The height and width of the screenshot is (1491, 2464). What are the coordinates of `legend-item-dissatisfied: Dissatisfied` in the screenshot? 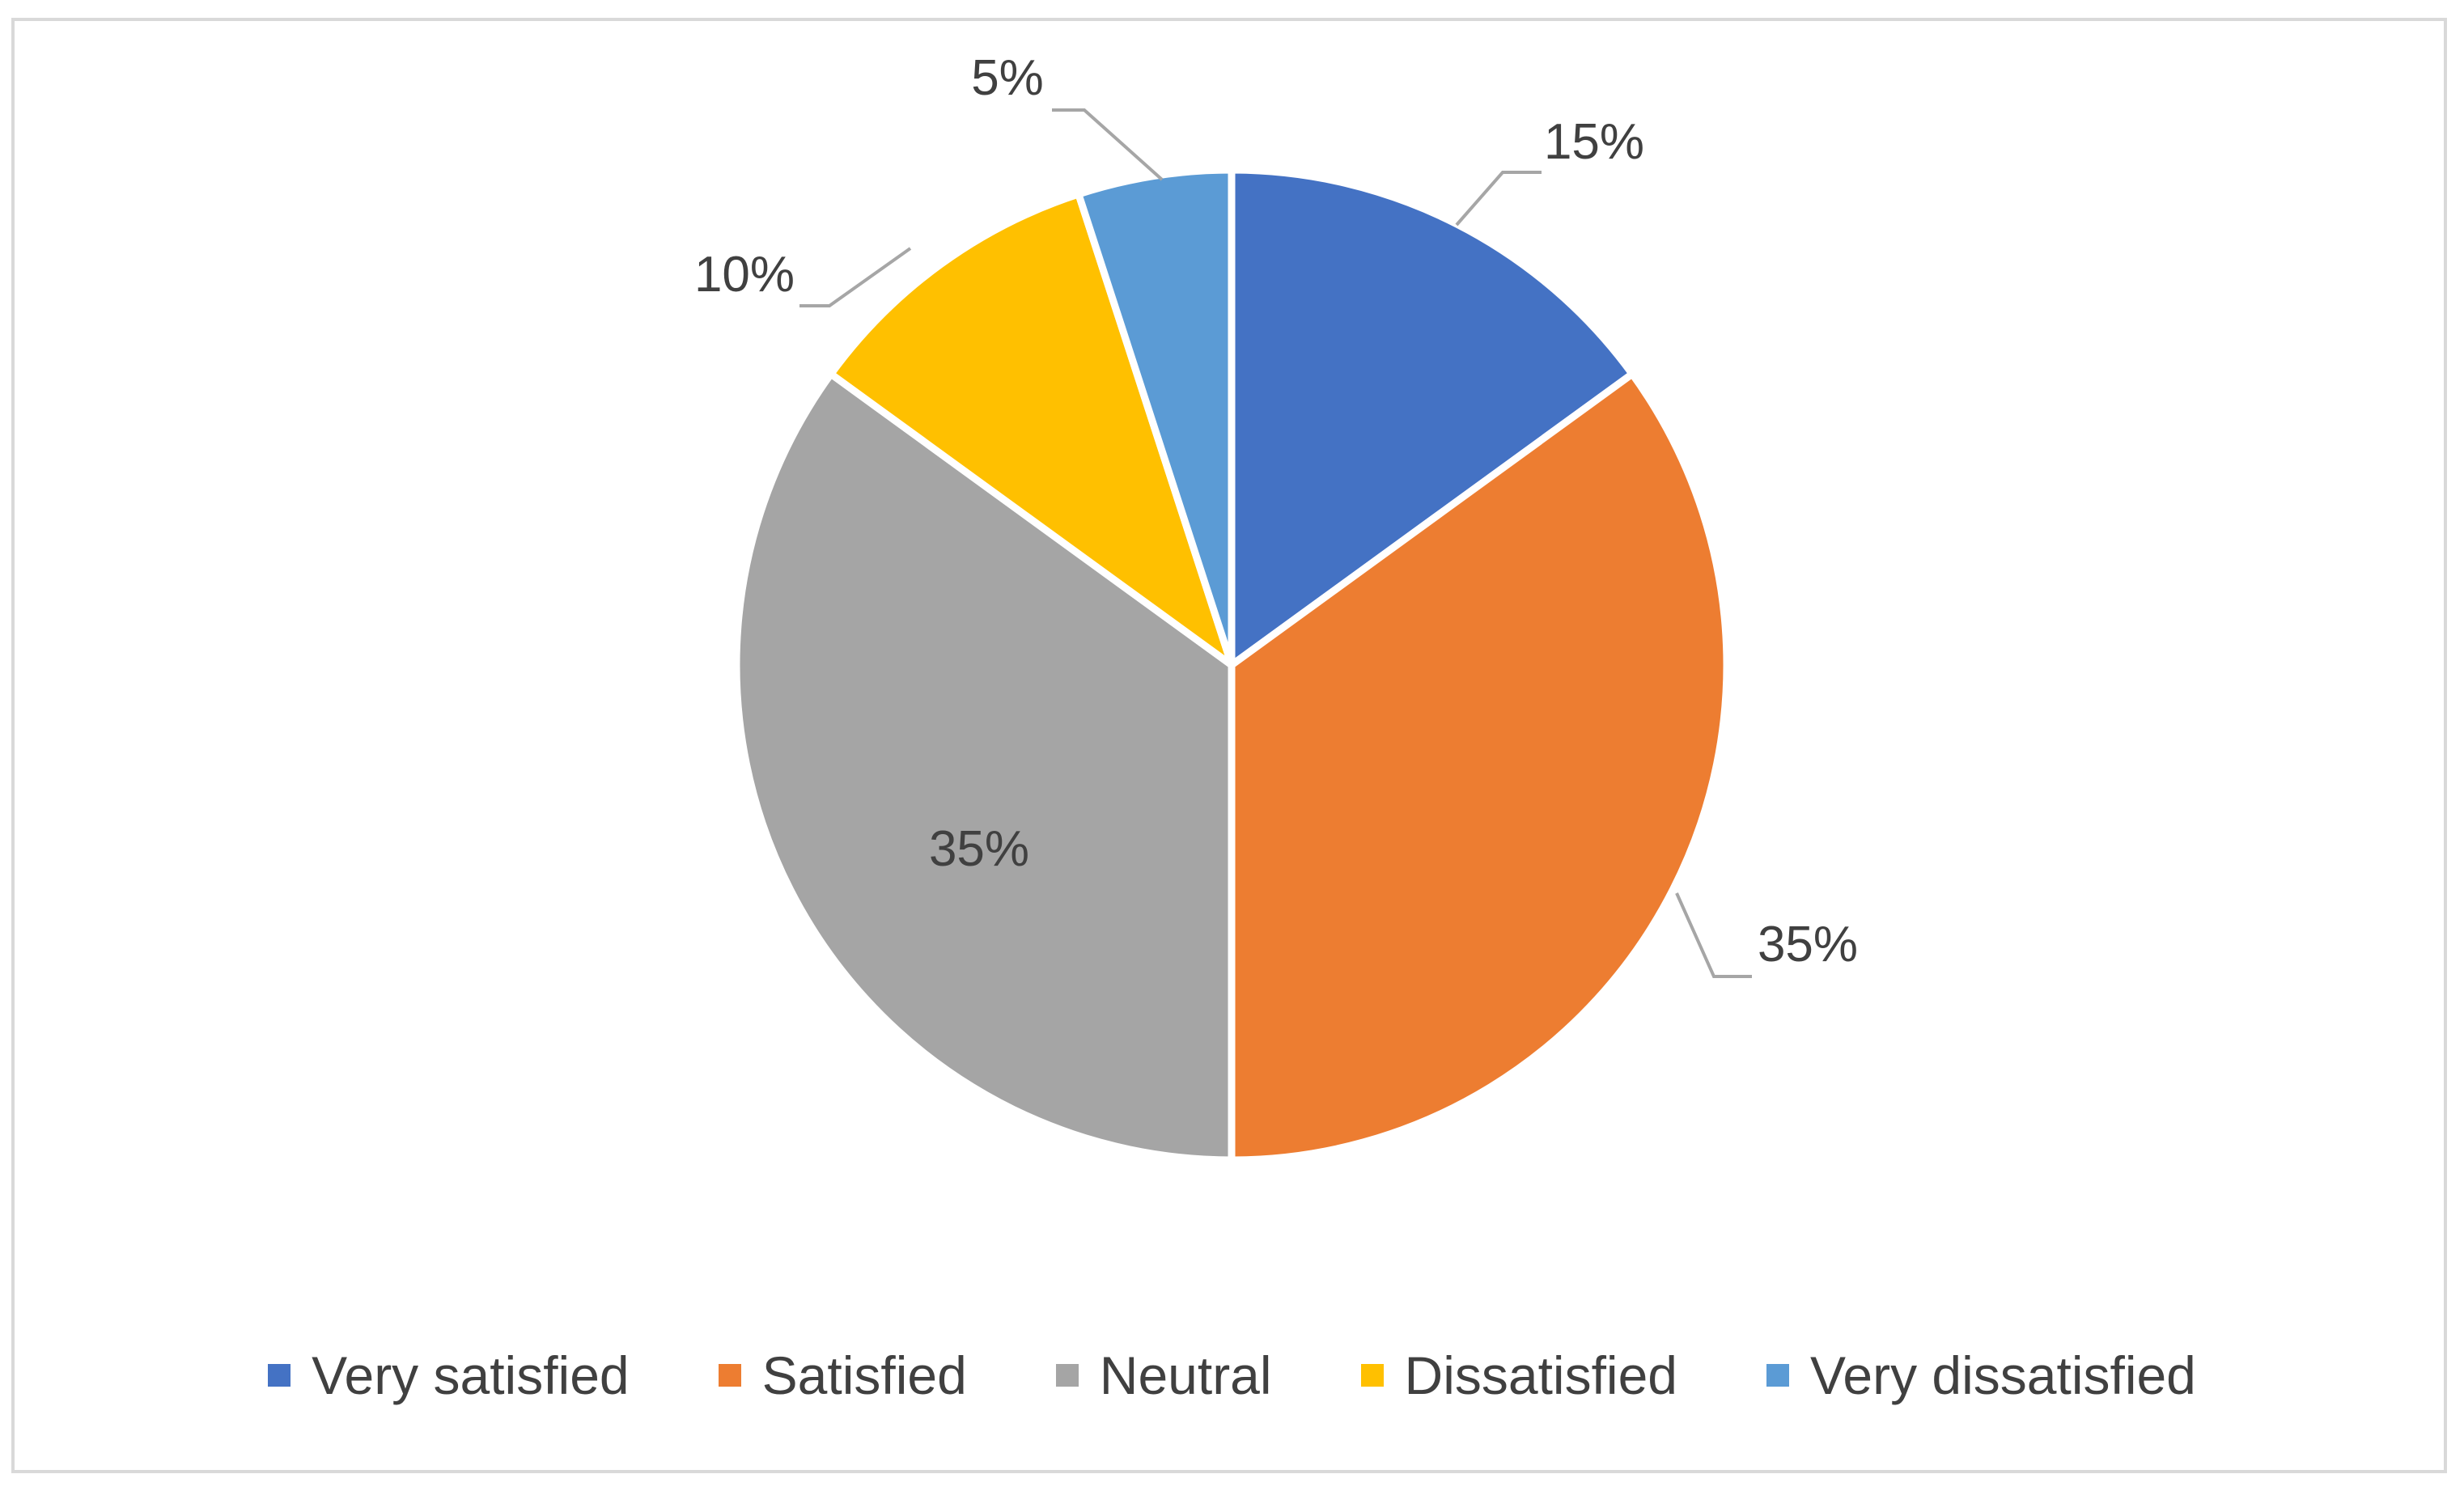 It's located at (1518, 1375).